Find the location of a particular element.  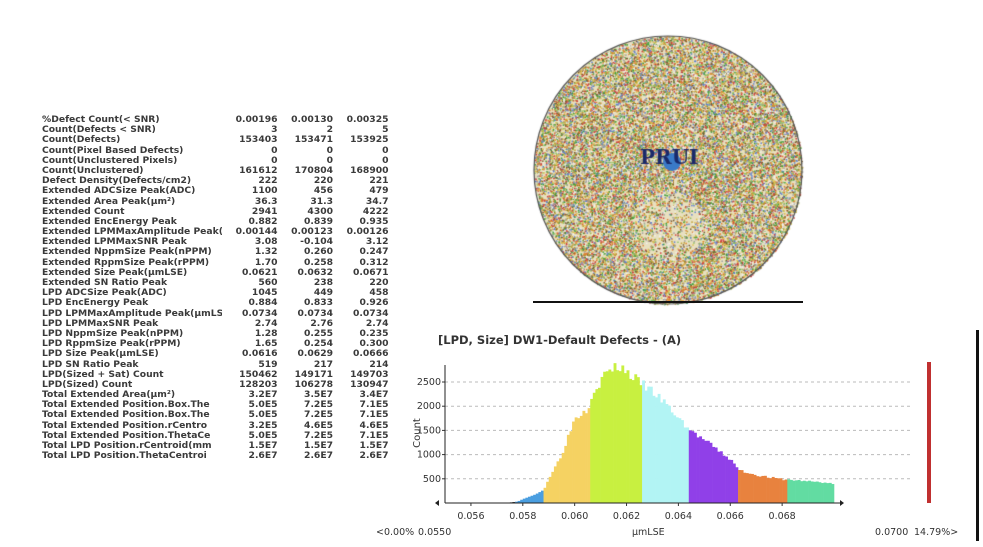

table-value: 0.255 is located at coordinates (318, 333).